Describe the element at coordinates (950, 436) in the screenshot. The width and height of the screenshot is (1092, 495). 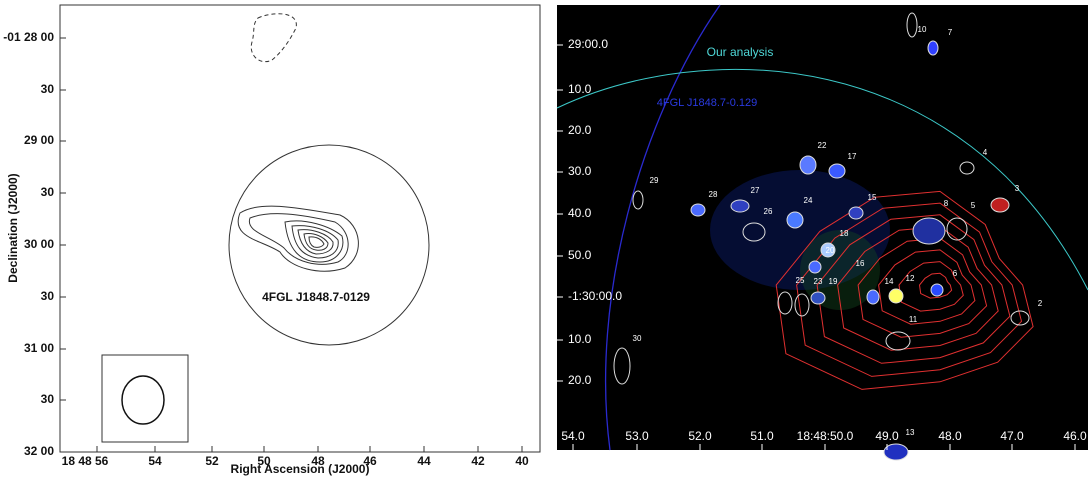
I see `x-tick-label: 48.0` at that location.